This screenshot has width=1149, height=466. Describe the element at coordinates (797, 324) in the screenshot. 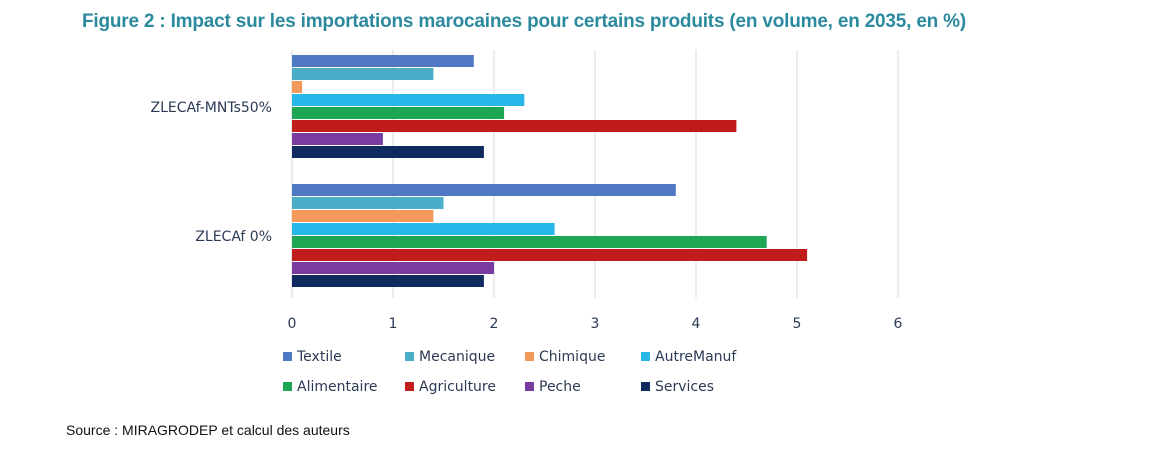

I see `x-tick-label-5: 5` at that location.